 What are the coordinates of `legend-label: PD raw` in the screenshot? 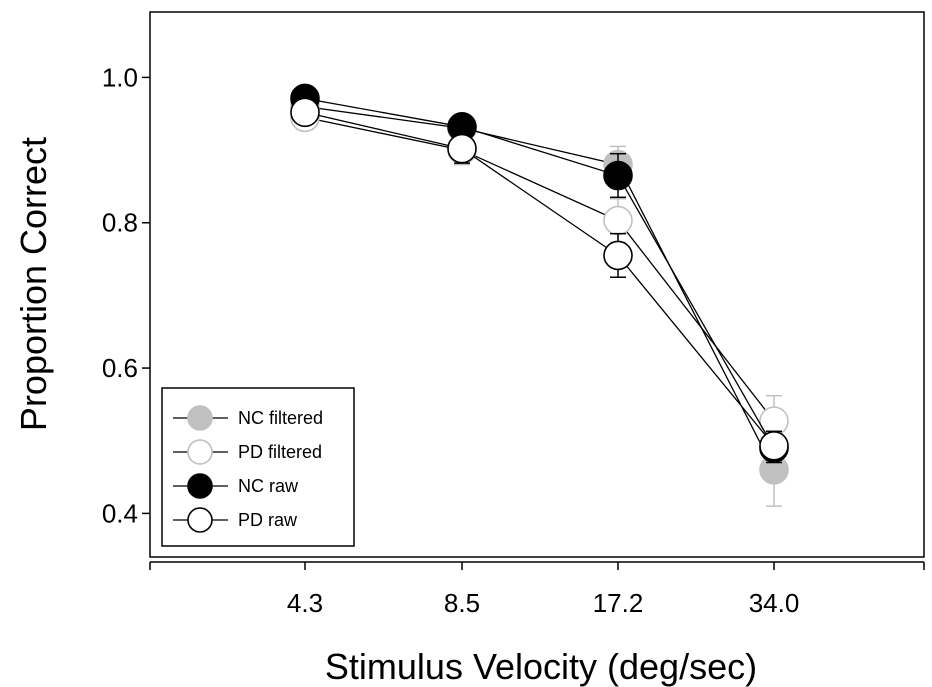 It's located at (268, 520).